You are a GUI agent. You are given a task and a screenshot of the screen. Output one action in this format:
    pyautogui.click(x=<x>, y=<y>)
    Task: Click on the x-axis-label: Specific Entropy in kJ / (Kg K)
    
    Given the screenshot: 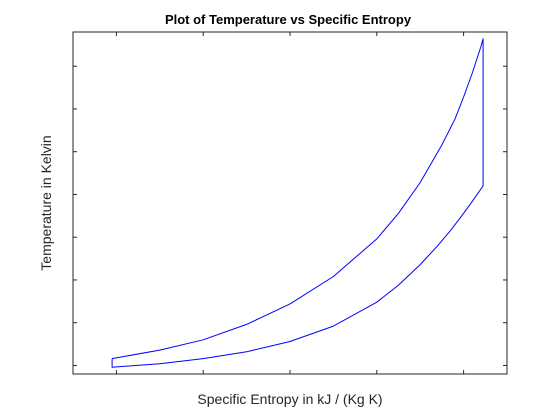 What is the action you would take?
    pyautogui.click(x=289, y=399)
    